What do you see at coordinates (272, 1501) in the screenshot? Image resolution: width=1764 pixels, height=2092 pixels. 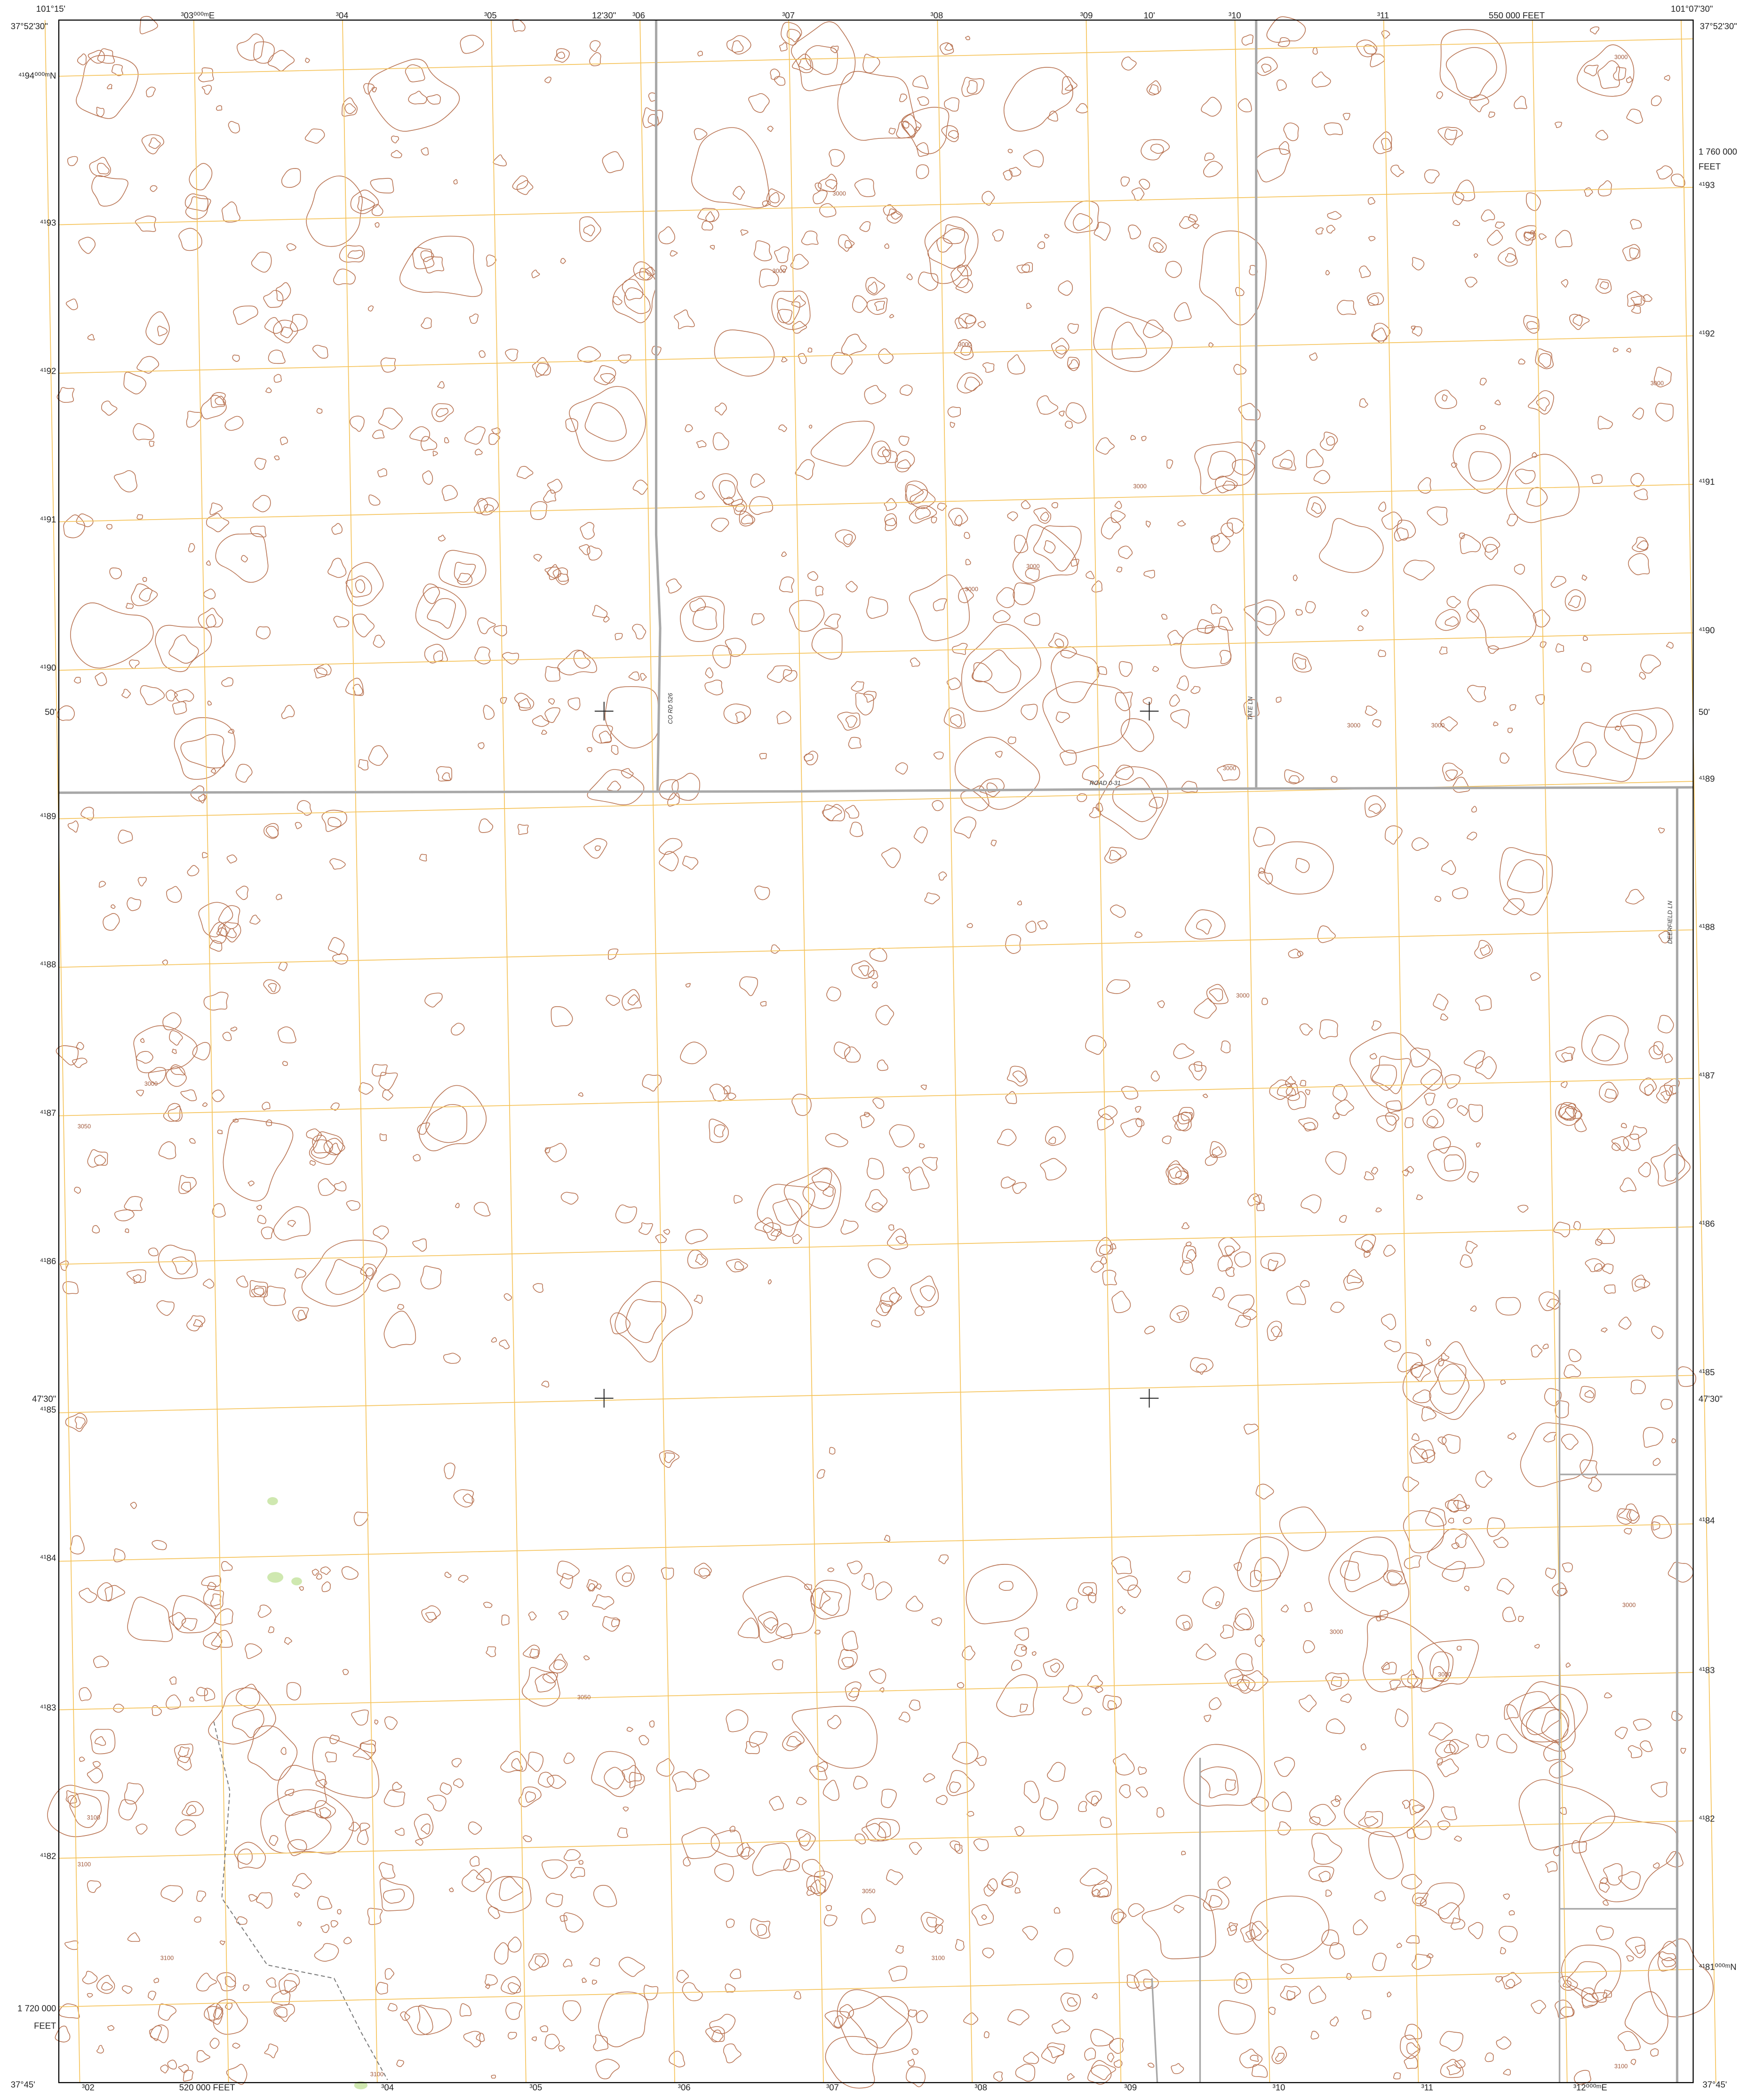 I see `green-patch` at bounding box center [272, 1501].